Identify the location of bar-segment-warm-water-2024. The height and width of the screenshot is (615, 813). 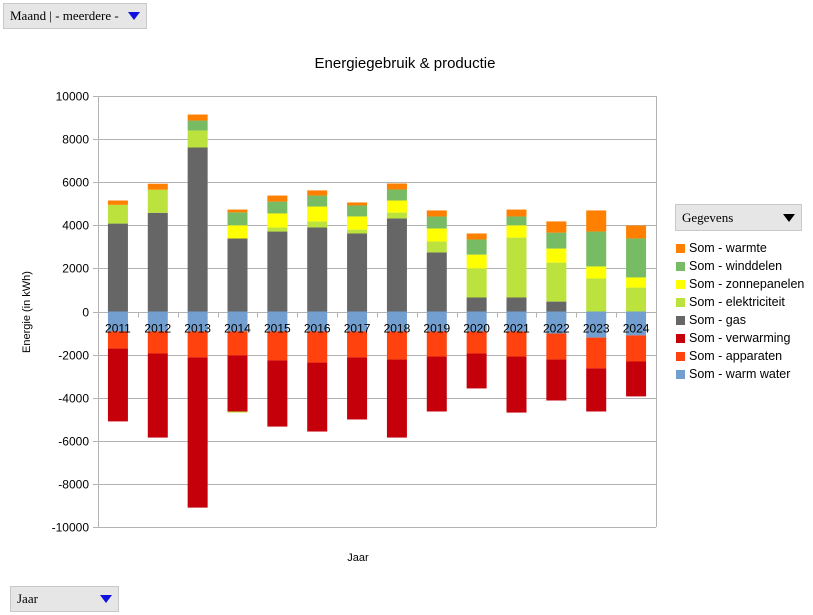
(636, 323).